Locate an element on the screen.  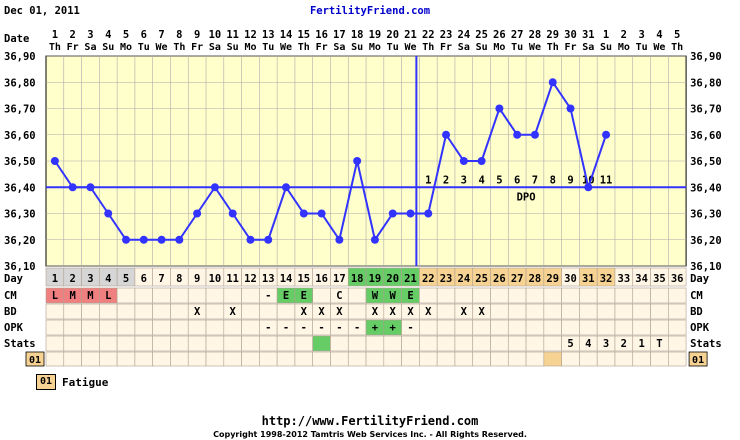
date-label: 2 is located at coordinates (624, 35).